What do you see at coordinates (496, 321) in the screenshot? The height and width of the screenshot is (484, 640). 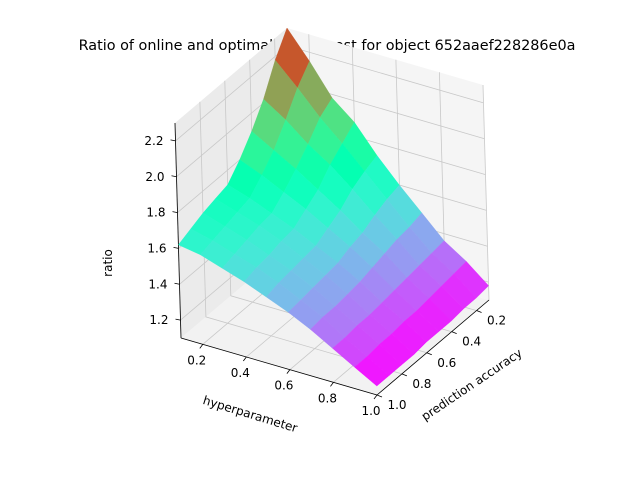 I see `y-tick-label: 0.2` at bounding box center [496, 321].